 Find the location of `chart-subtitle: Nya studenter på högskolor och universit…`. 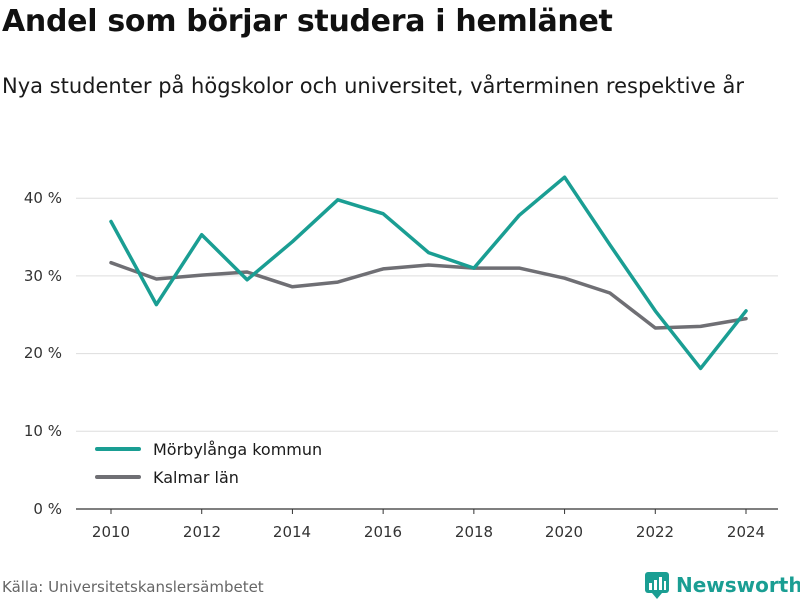

chart-subtitle: Nya studenter på högskolor och universit… is located at coordinates (373, 86).